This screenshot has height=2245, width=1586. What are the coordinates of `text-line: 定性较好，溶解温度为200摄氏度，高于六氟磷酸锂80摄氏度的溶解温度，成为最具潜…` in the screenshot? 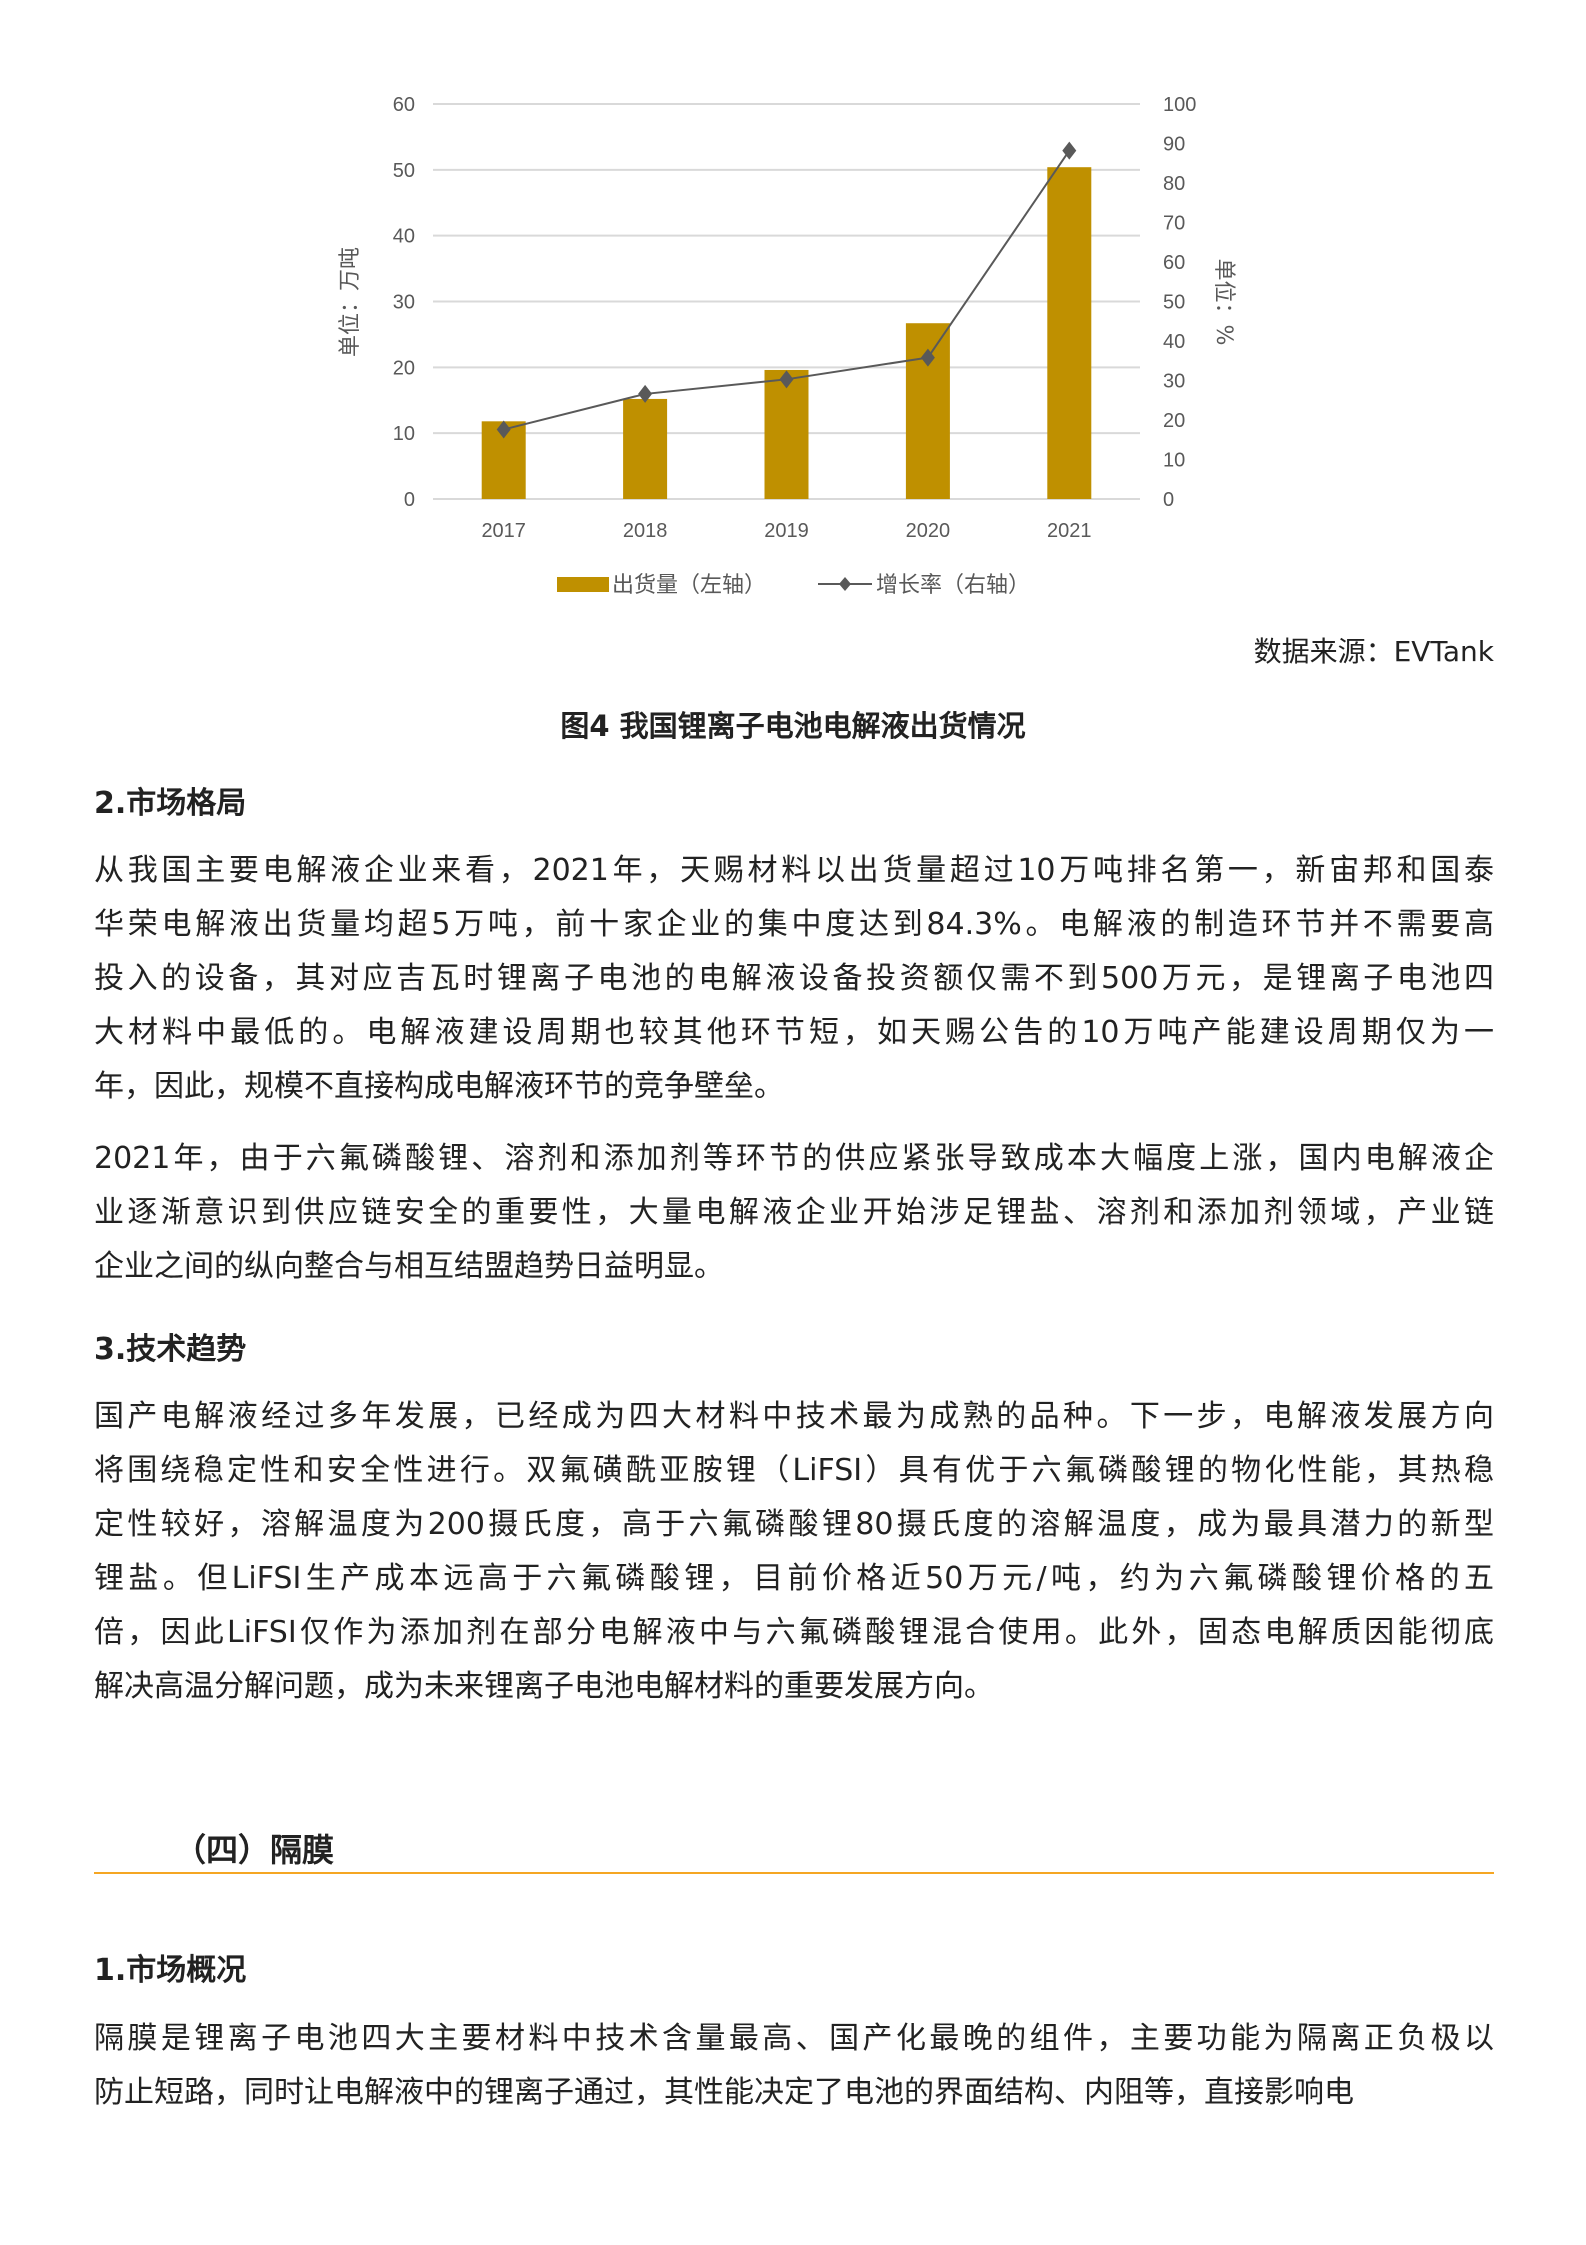 It's located at (794, 1524).